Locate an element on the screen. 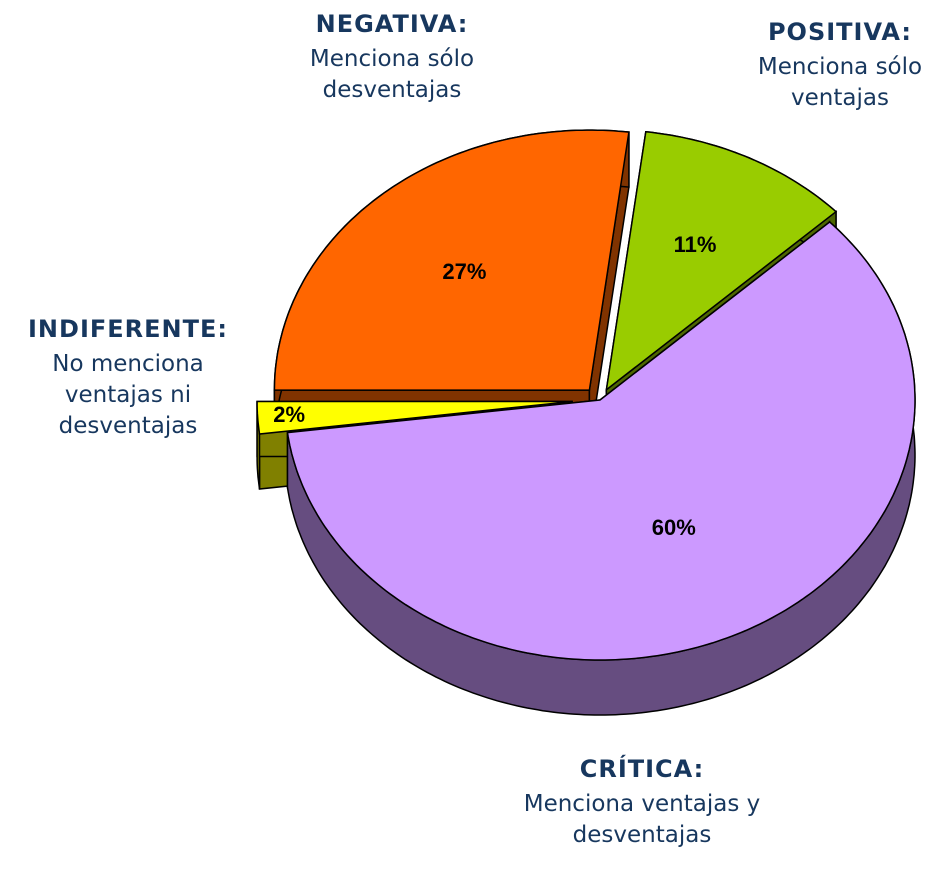 The width and height of the screenshot is (943, 870). category-name: INDIFERENTE: is located at coordinates (128, 329).